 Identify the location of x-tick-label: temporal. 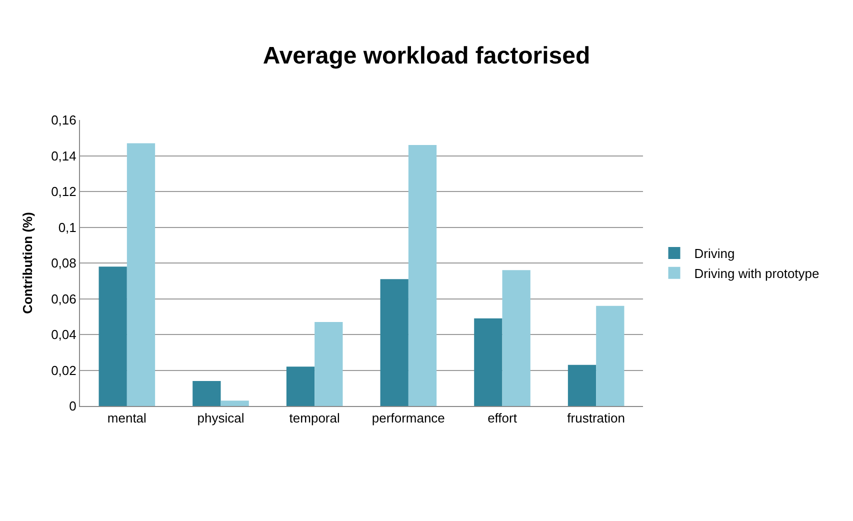
(314, 418).